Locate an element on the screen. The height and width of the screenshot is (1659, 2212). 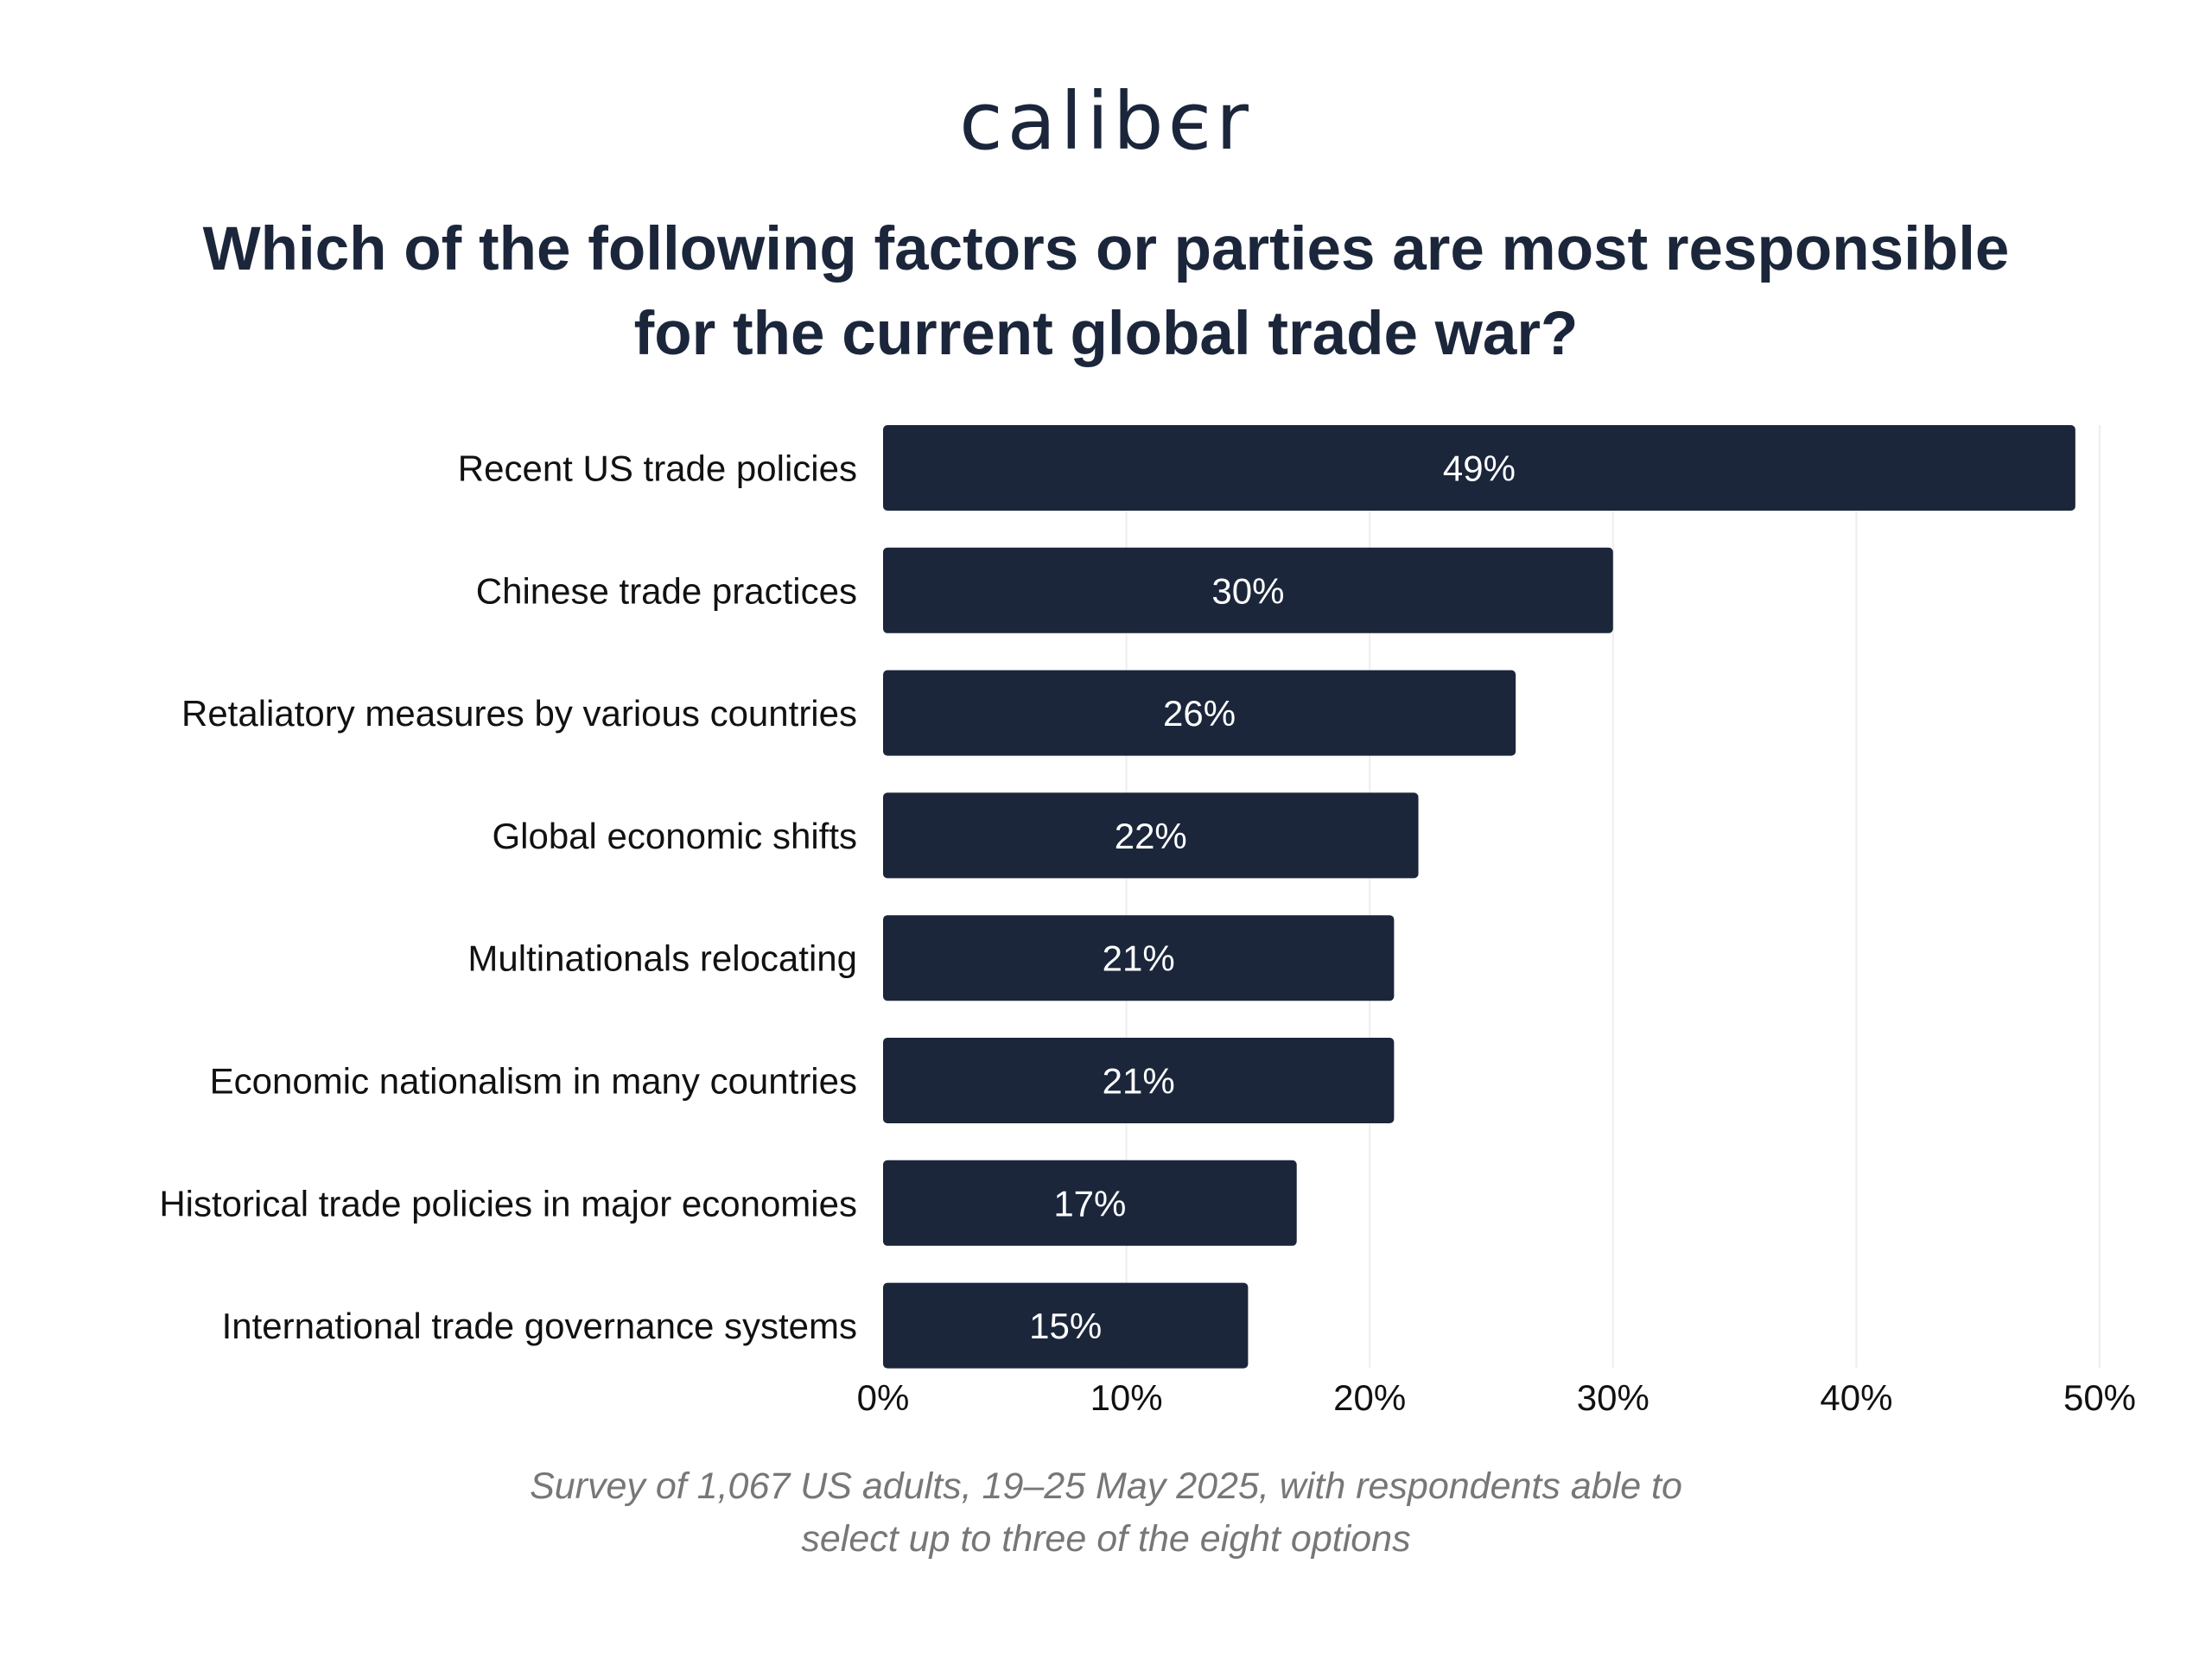
category-label: International trade governance systems is located at coordinates (539, 1326).